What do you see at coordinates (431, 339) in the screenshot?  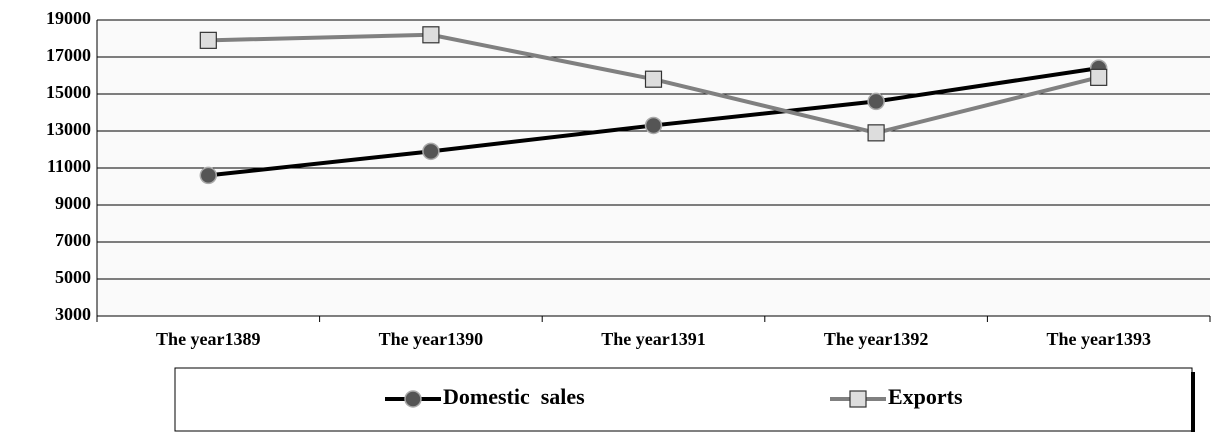 I see `x-tick-label: The year1390` at bounding box center [431, 339].